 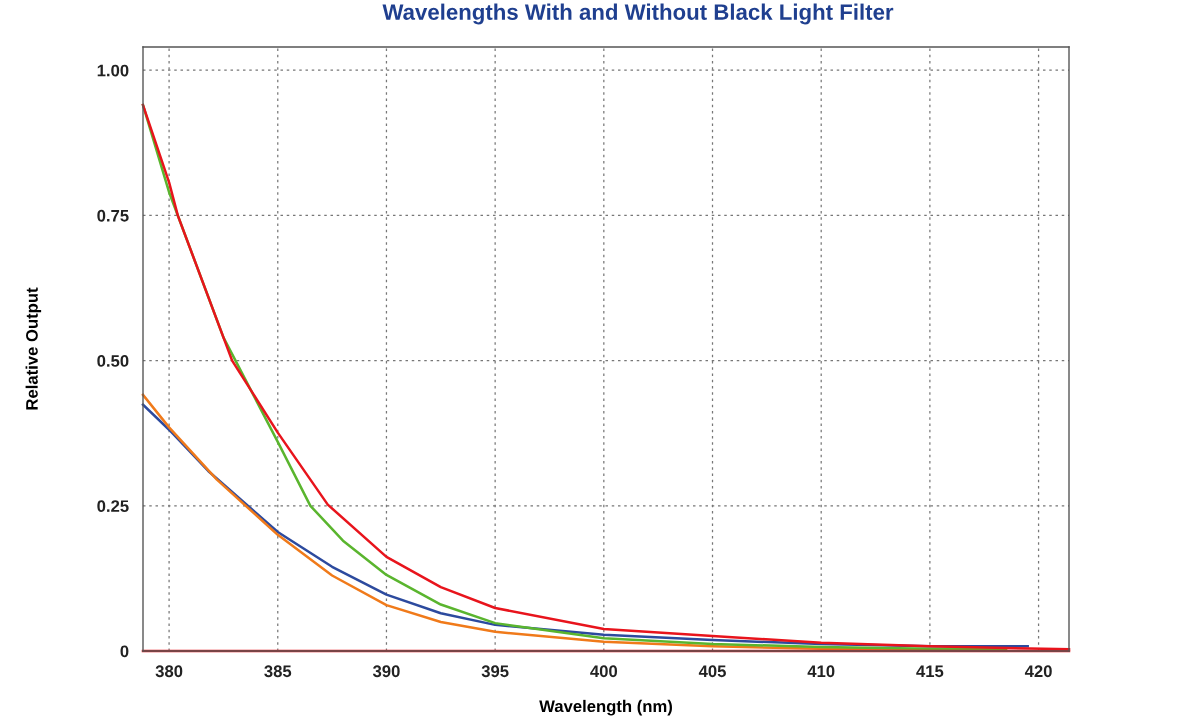 I want to click on y-axis-title: Relative Output, so click(x=33, y=348).